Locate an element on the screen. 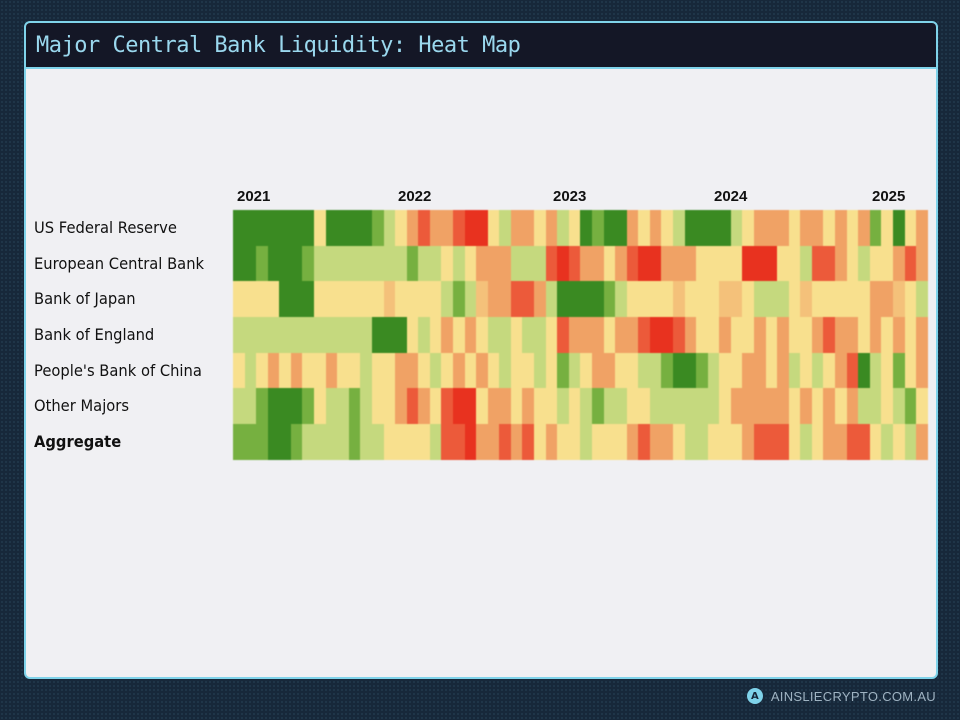 Image resolution: width=960 pixels, height=720 pixels. x-tick-label: 2025 is located at coordinates (889, 196).